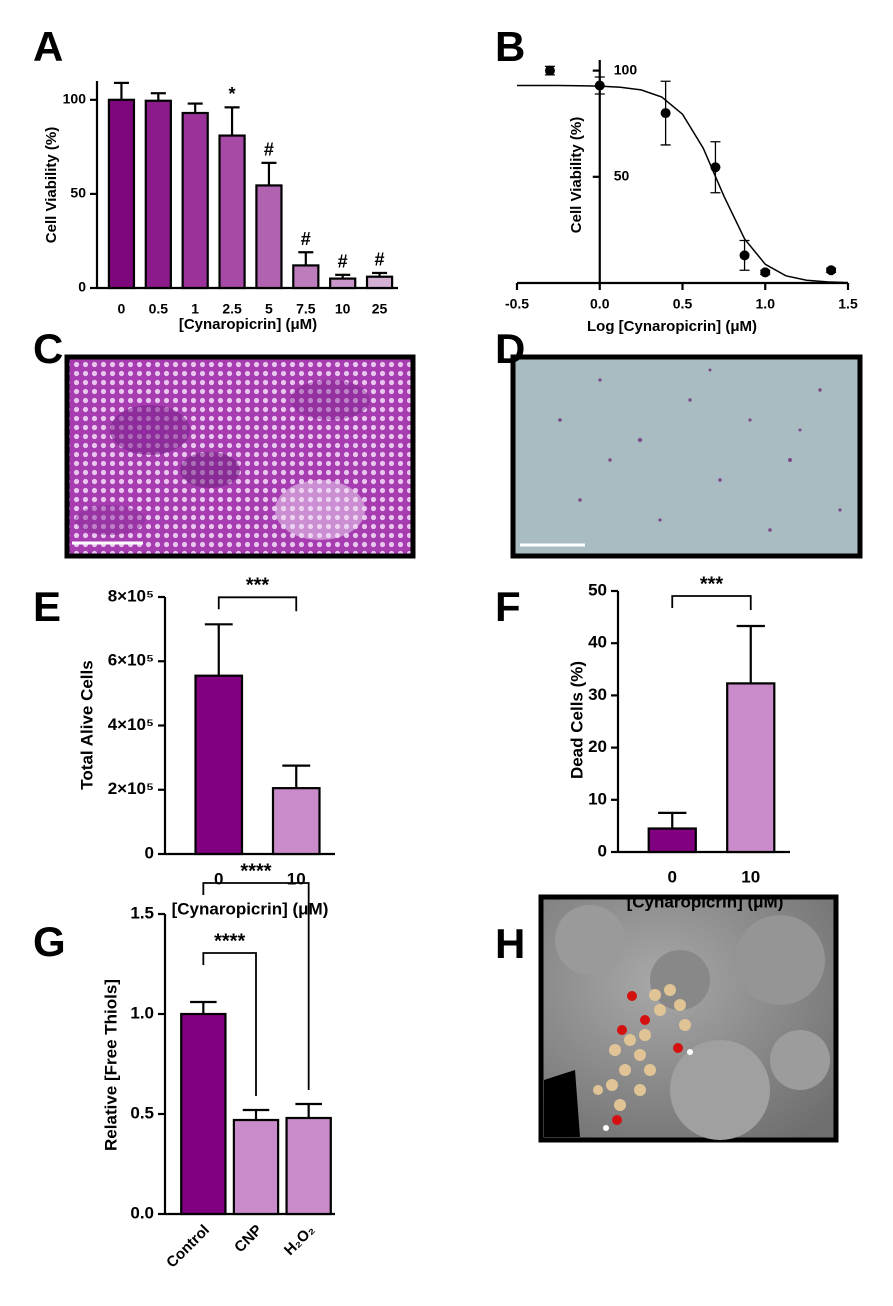 This screenshot has width=893, height=1306. Describe the element at coordinates (48, 348) in the screenshot. I see `panel-letter: C` at that location.